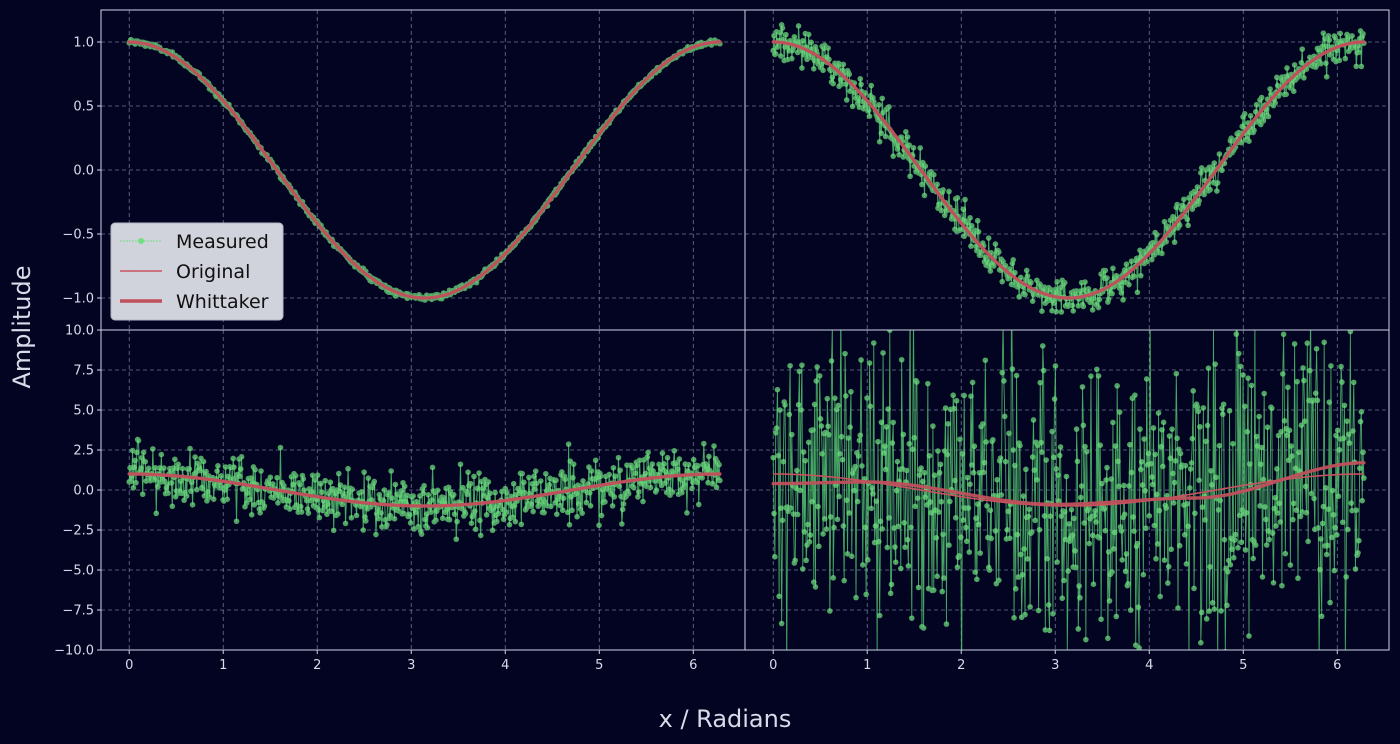 The width and height of the screenshot is (1400, 744). Describe the element at coordinates (773, 665) in the screenshot. I see `x-tick-label: 0` at that location.